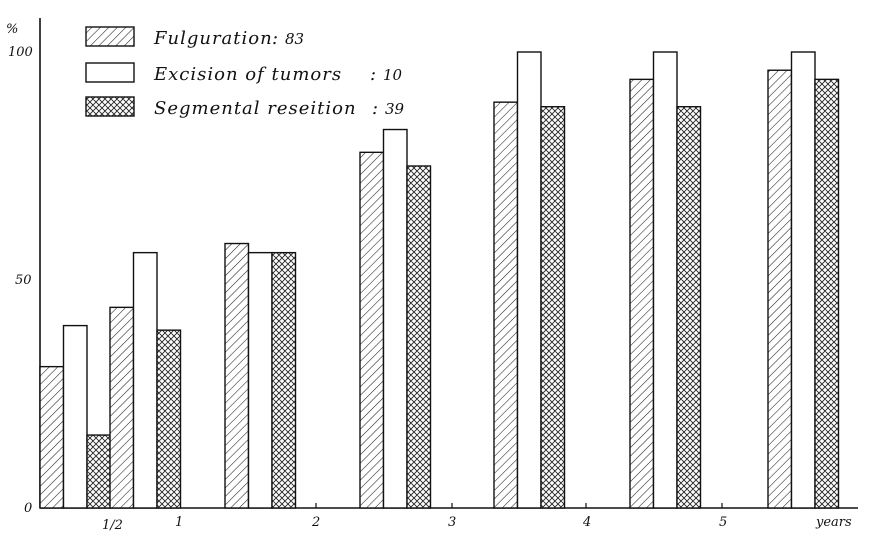 The width and height of the screenshot is (873, 538). I want to click on y-axis-label: %, so click(12, 29).